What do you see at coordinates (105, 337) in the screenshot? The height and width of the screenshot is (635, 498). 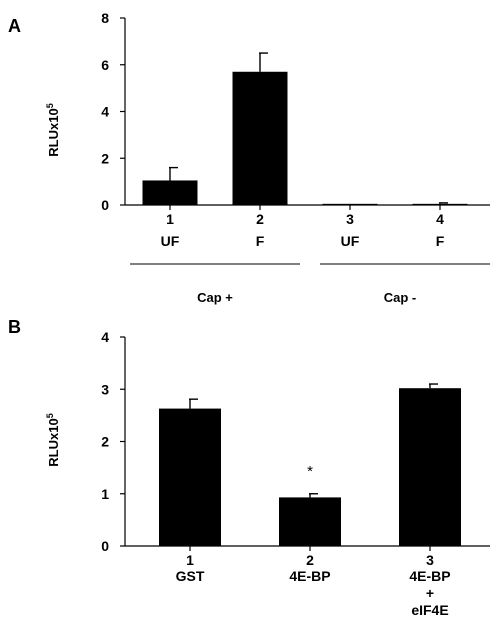 I see `panel-b-y-tick-label: 4` at bounding box center [105, 337].